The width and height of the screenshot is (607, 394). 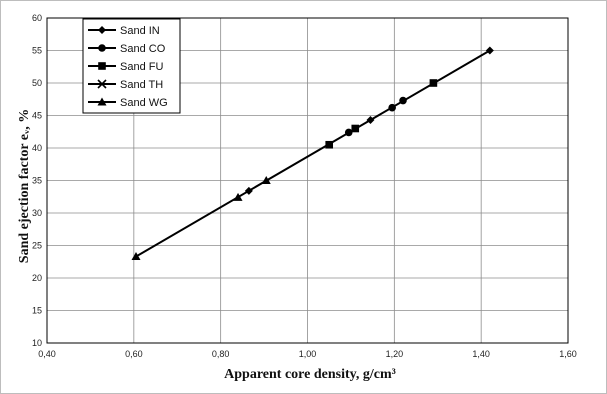 I want to click on x-tick-label: 0,60, so click(x=134, y=354).